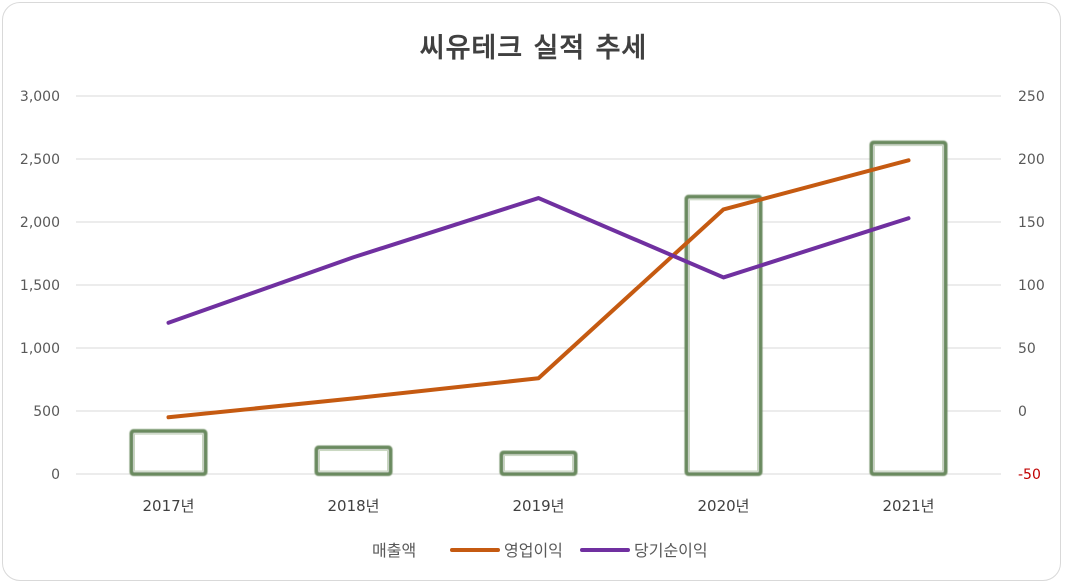 This screenshot has height=587, width=1067. Describe the element at coordinates (909, 506) in the screenshot. I see `x-tick-label: 2021년` at that location.